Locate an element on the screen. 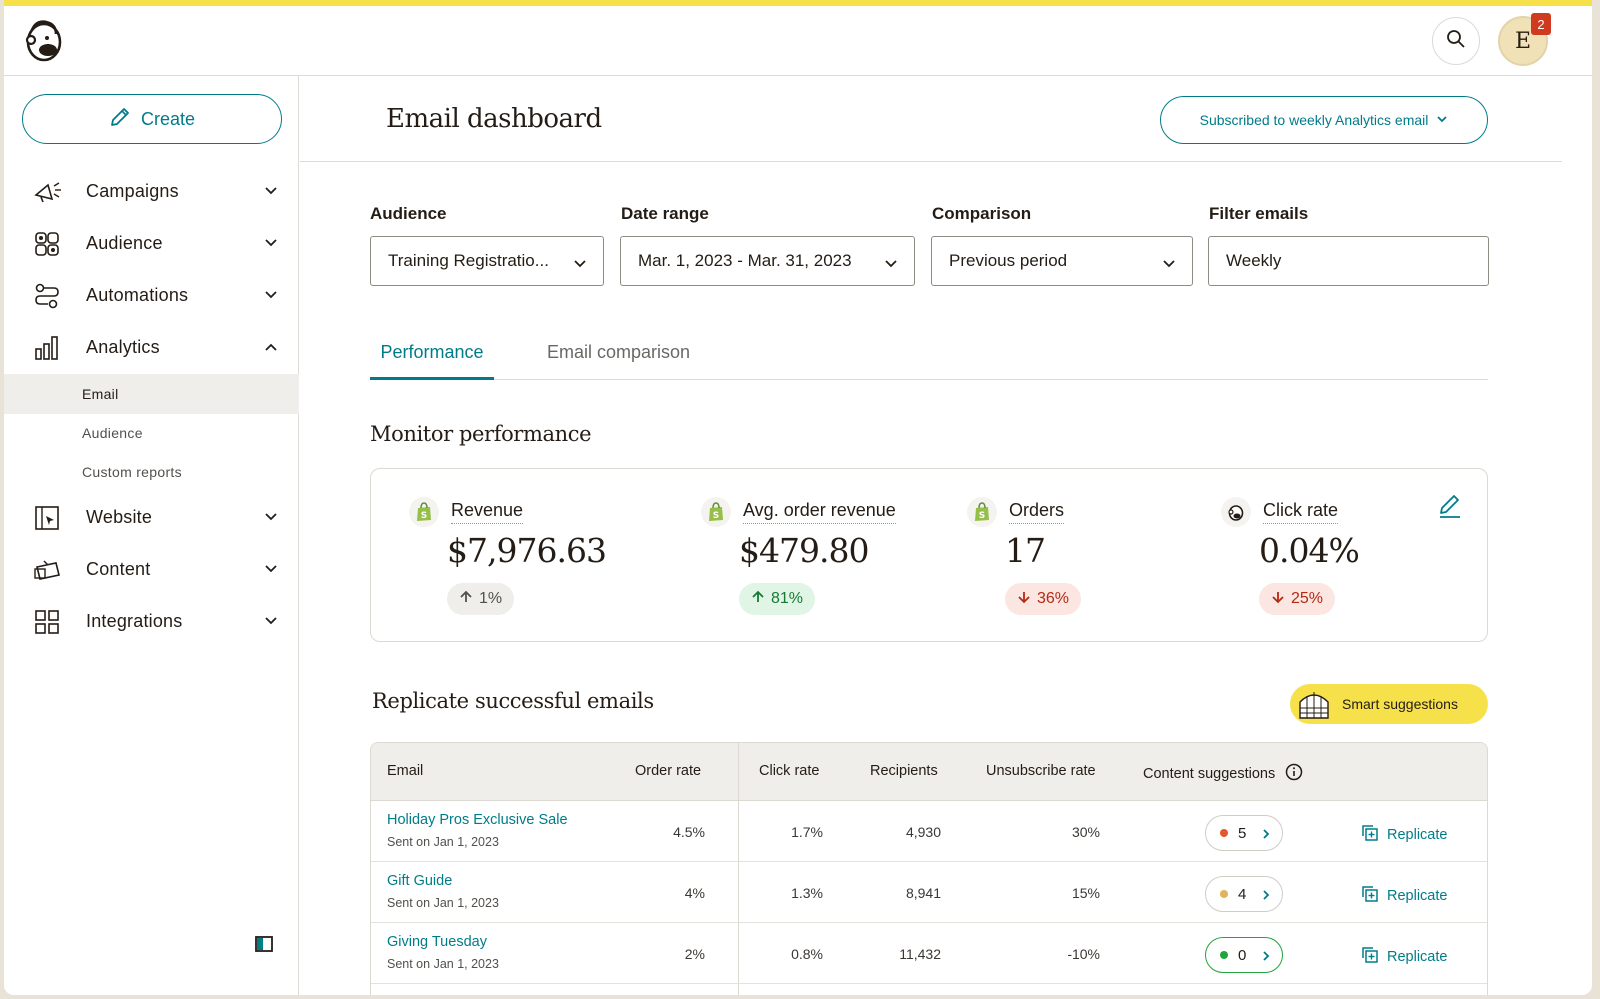  sidebar-subitem-email: Email is located at coordinates (151, 394).